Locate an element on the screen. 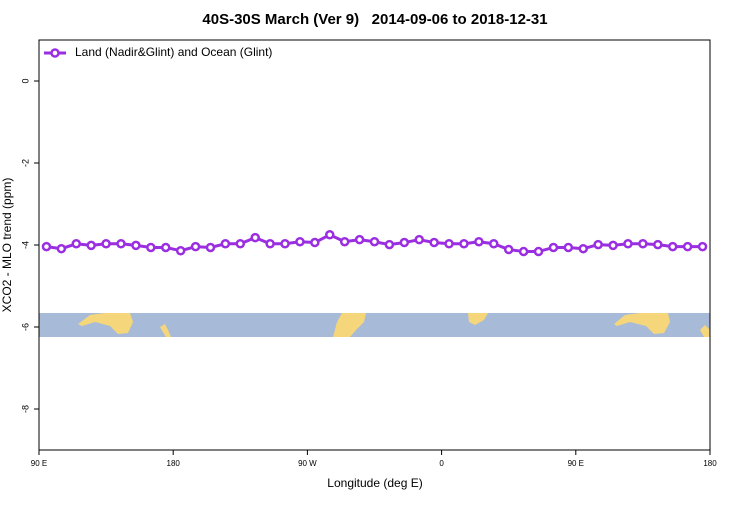 The height and width of the screenshot is (505, 750). x-tick-label: 90 W is located at coordinates (307, 463).